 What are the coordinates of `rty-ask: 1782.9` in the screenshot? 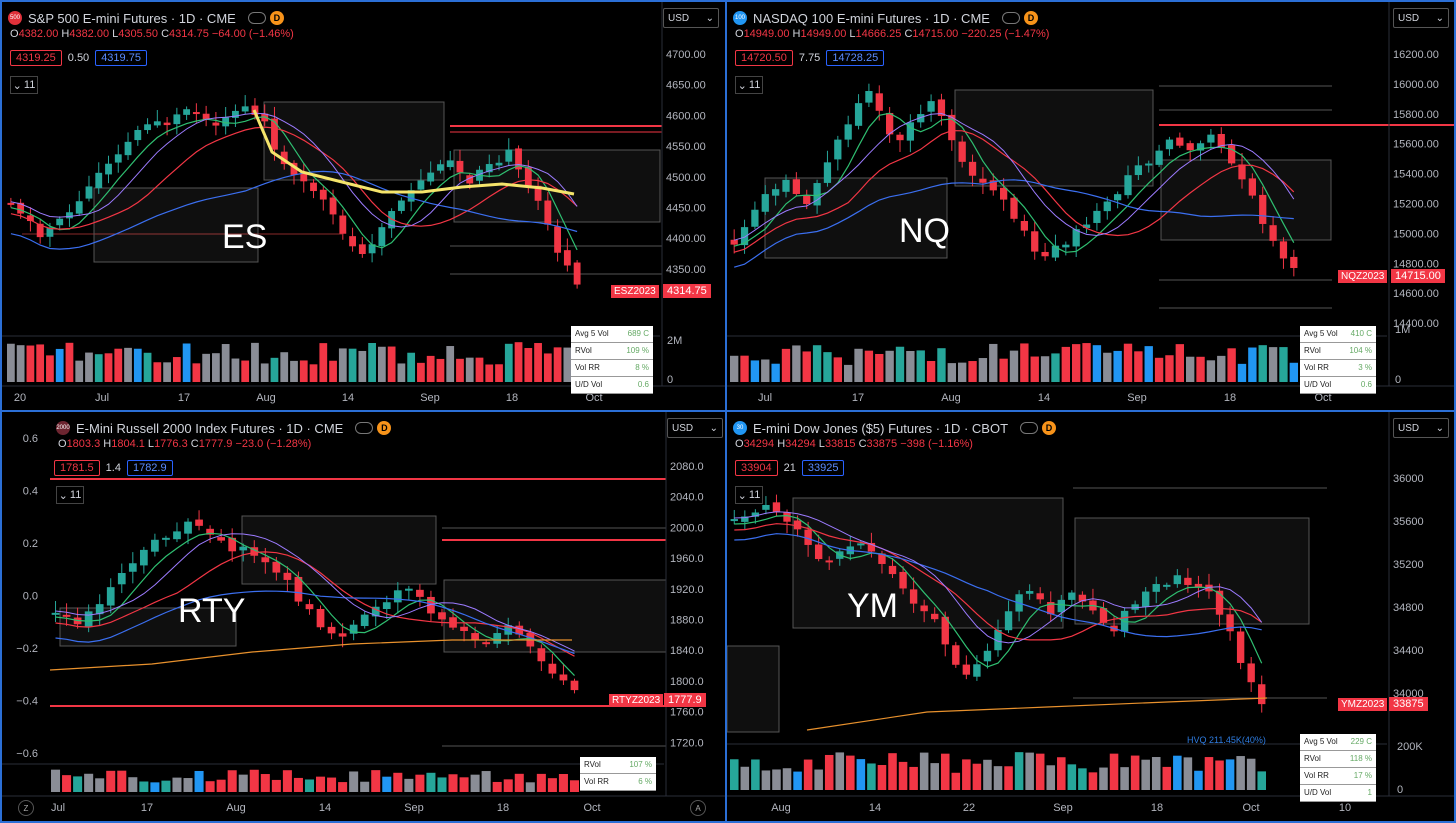 It's located at (149, 468).